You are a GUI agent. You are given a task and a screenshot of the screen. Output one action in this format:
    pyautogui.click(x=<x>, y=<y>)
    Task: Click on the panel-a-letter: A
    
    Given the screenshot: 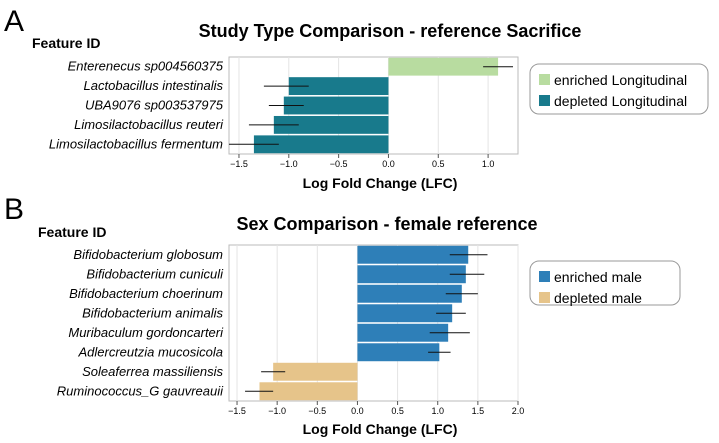 What is the action you would take?
    pyautogui.click(x=14, y=21)
    